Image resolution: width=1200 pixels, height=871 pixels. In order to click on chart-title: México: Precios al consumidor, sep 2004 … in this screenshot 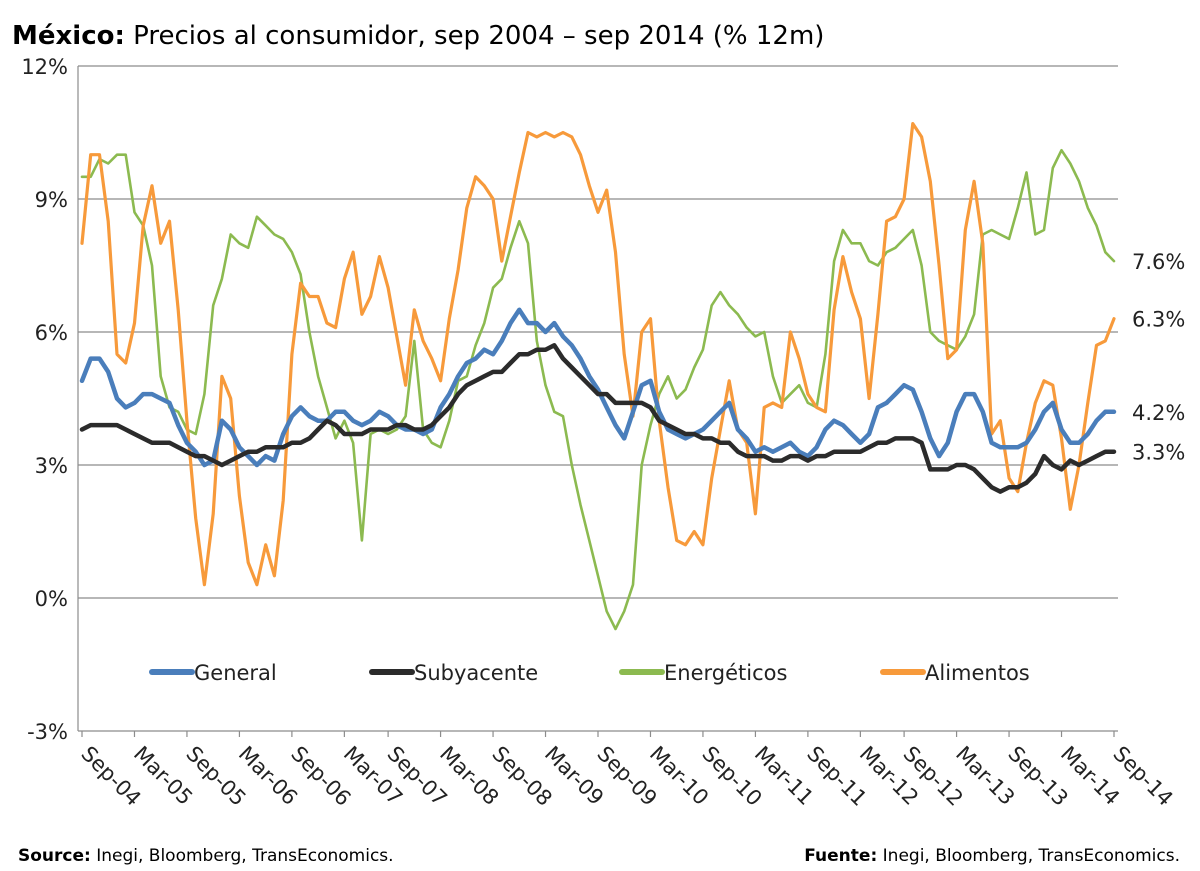, I will do `click(418, 36)`.